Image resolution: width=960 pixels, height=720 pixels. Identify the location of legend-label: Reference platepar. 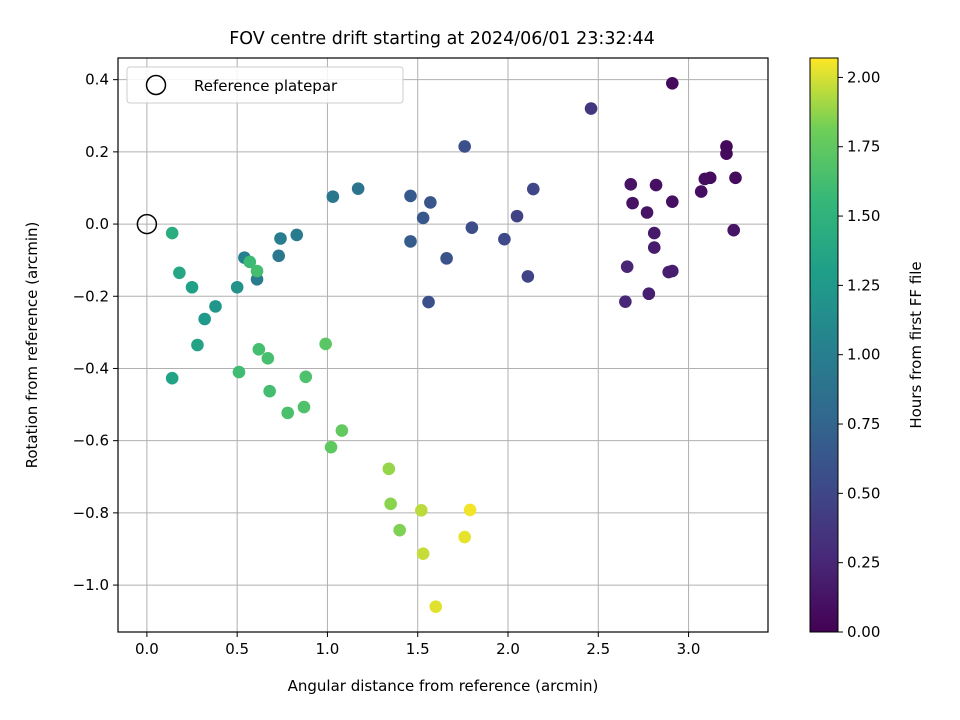
(266, 86).